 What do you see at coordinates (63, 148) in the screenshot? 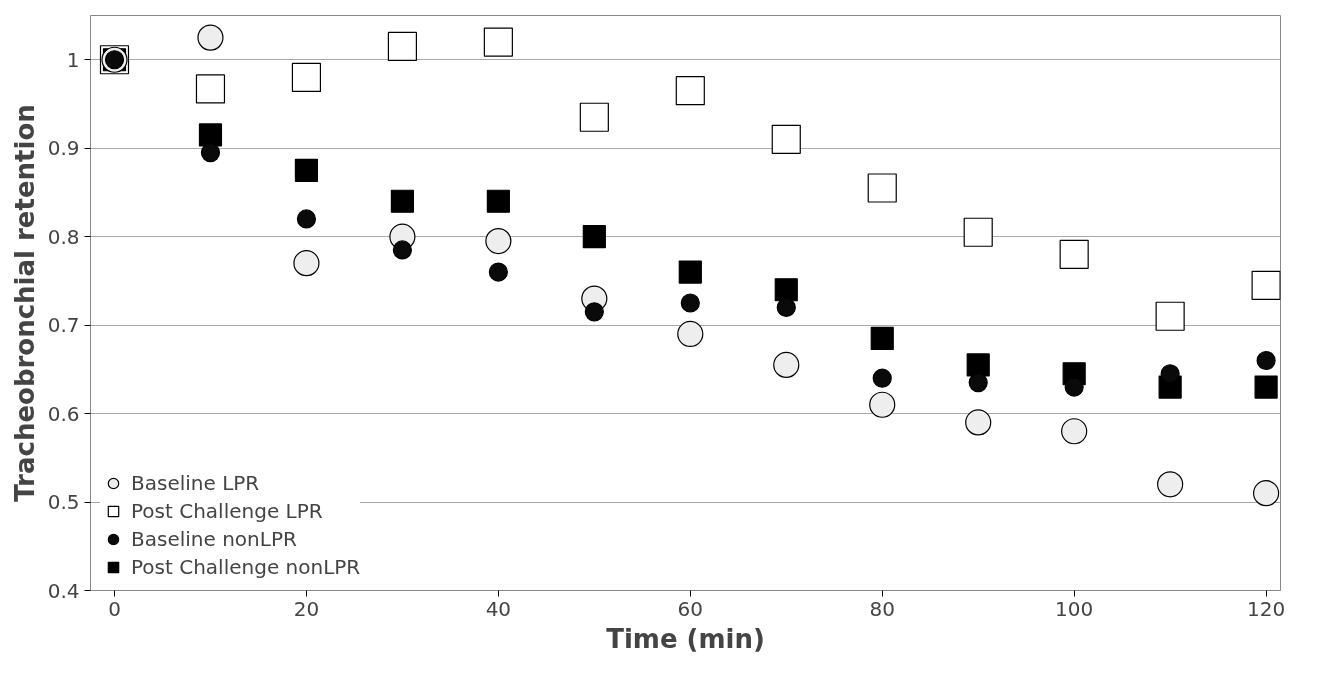
I see `y-tick-label: 0.9` at bounding box center [63, 148].